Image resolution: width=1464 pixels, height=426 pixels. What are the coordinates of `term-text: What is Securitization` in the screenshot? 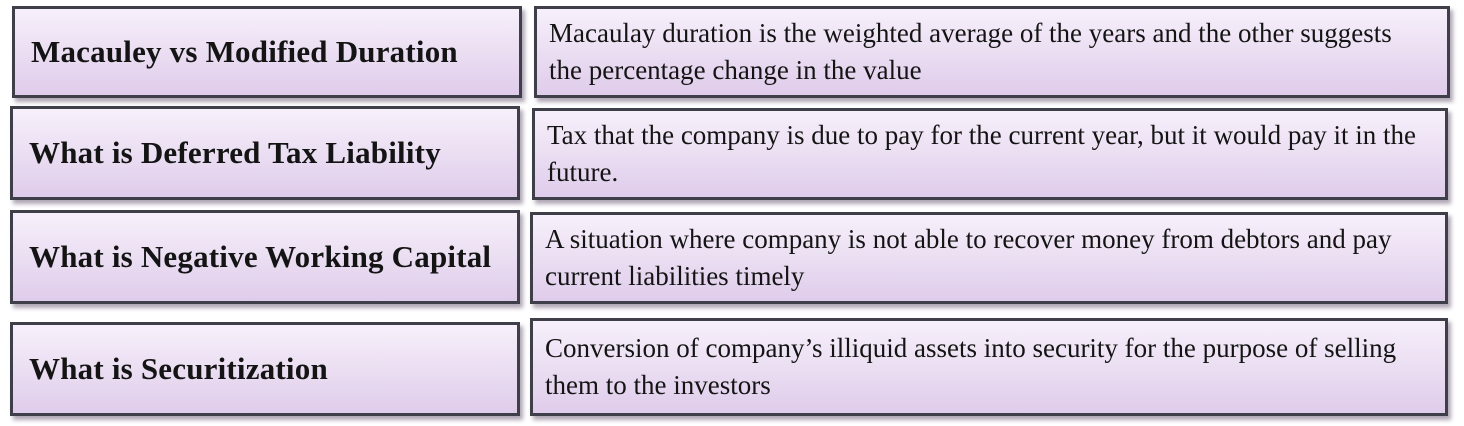 It's located at (178, 368).